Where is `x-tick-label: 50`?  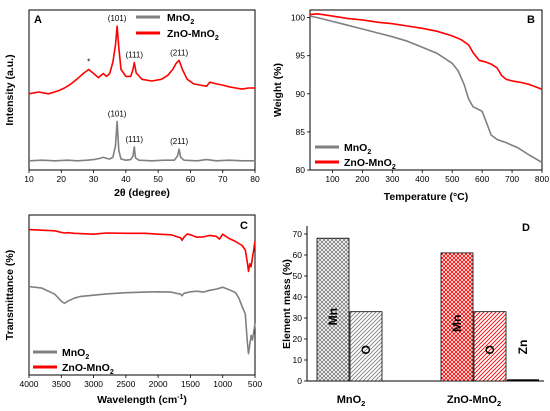 x-tick-label: 50 is located at coordinates (158, 179).